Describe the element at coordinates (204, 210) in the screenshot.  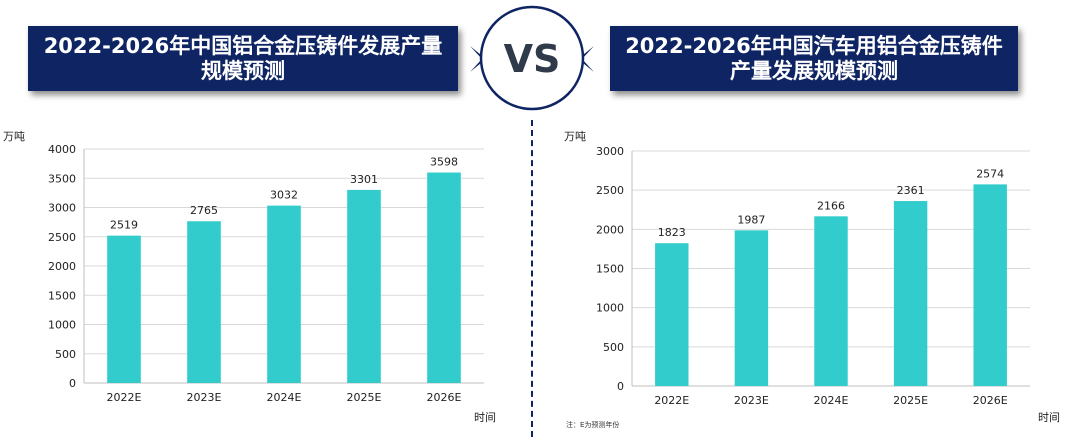
I see `data-label: 2765` at that location.